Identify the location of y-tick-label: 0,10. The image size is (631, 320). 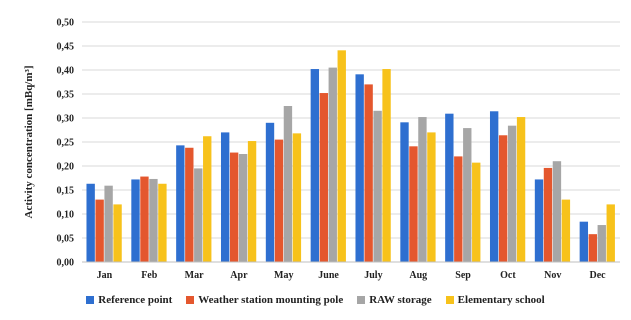
(66, 215).